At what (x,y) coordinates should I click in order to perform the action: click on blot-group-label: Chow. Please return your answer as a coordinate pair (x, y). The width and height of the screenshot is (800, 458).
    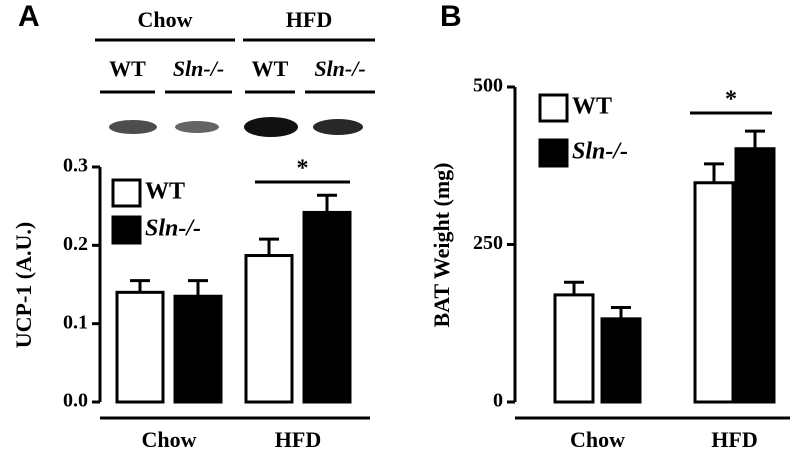
    Looking at the image, I should click on (164, 19).